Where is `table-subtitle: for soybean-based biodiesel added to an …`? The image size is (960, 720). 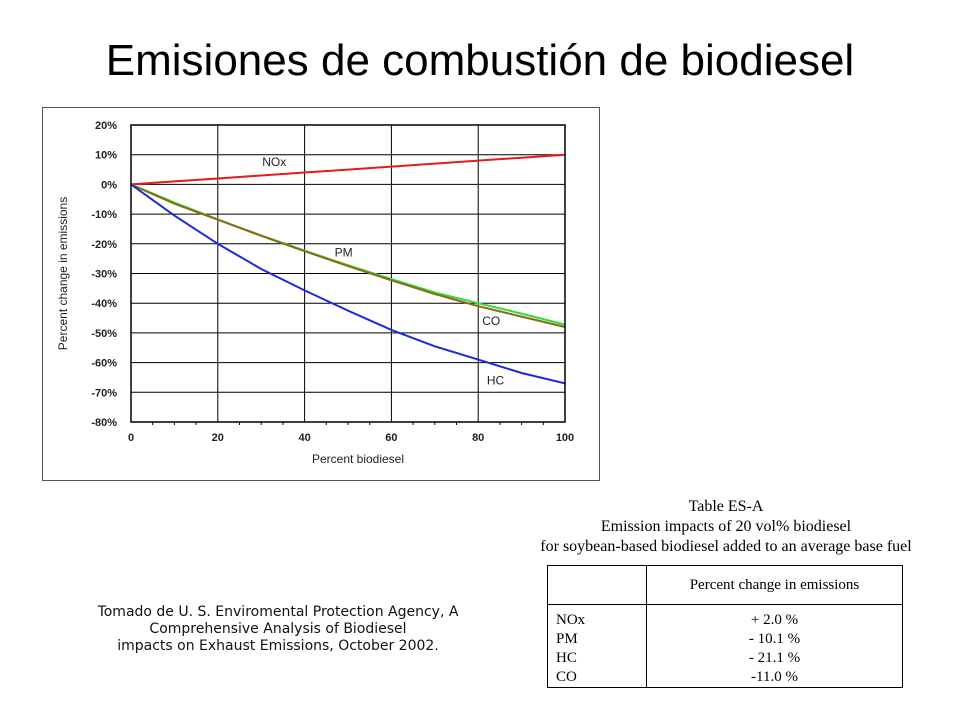 table-subtitle: for soybean-based biodiesel added to an … is located at coordinates (726, 546).